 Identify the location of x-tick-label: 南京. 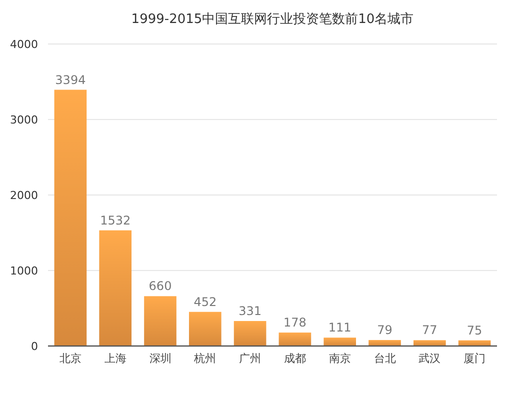
(339, 358).